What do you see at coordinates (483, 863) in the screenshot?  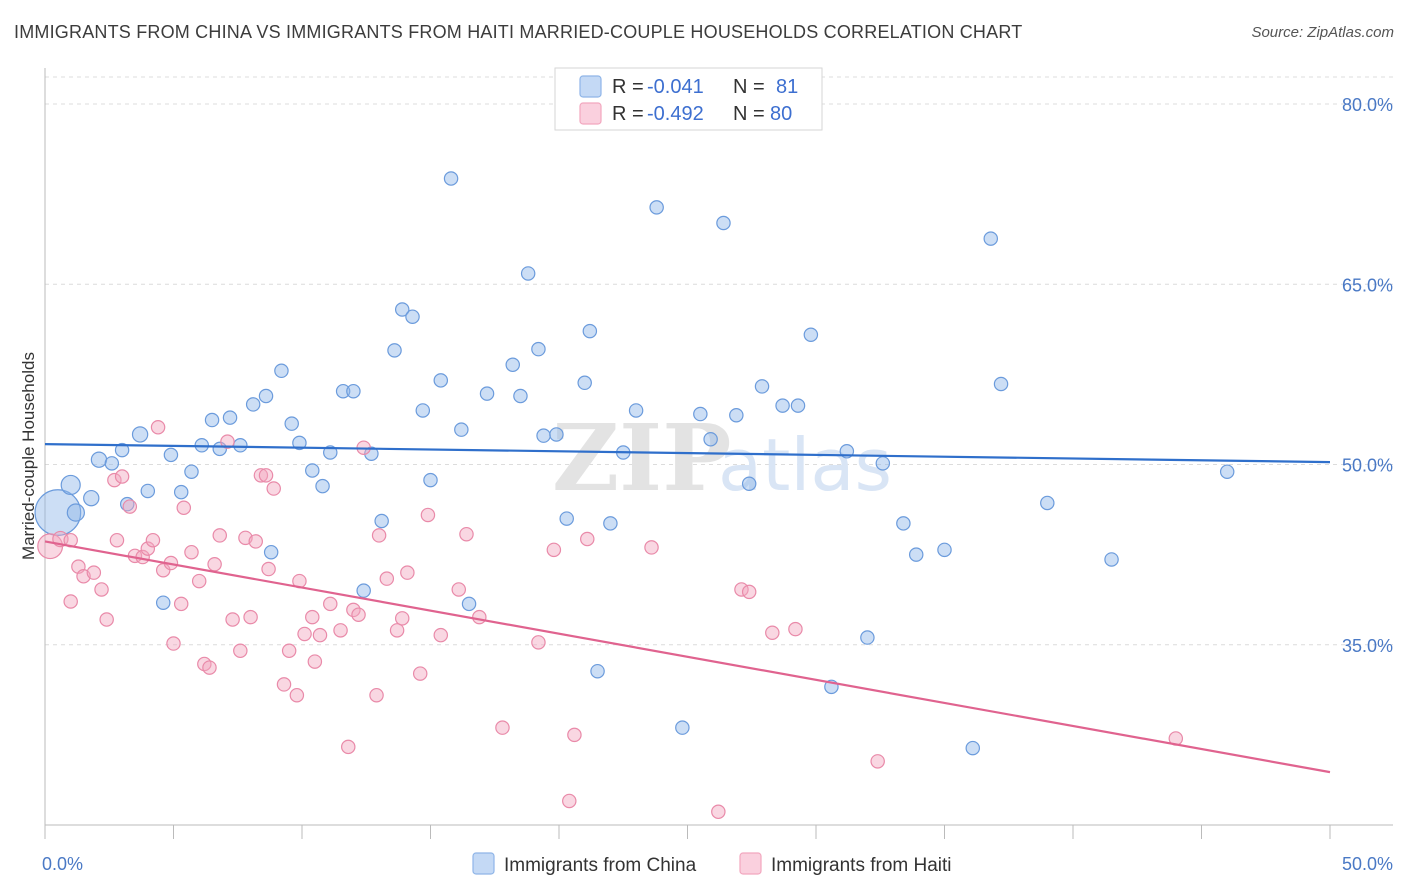 I see `series-legend-swatch-china` at bounding box center [483, 863].